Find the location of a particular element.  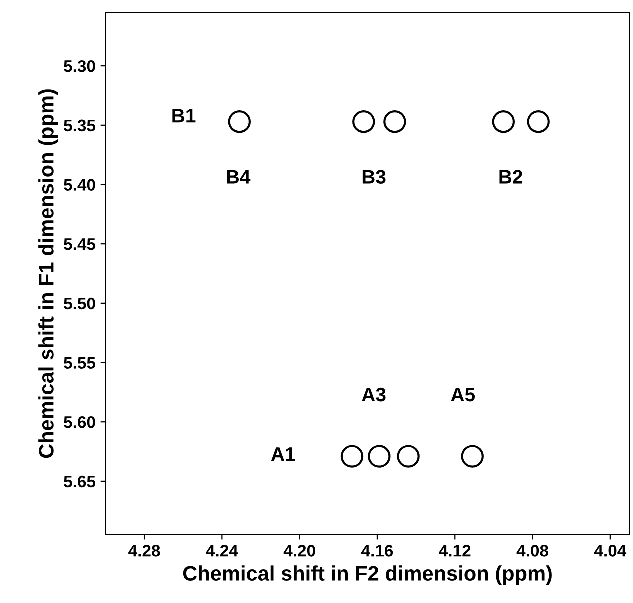

x-axis-title: Chemical shift in F2 dimension (ppm) is located at coordinates (367, 576).